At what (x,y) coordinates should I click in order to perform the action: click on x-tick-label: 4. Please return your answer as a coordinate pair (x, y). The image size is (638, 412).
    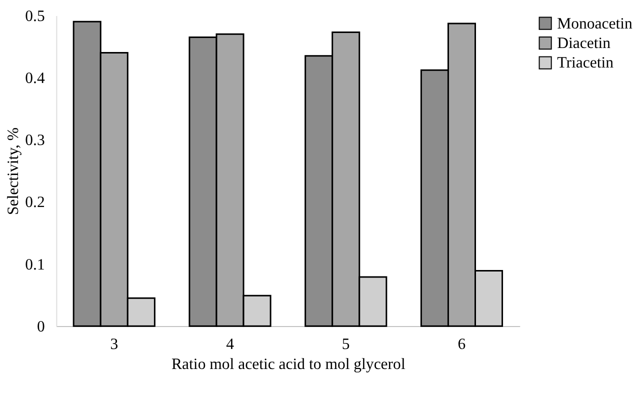
    Looking at the image, I should click on (230, 345).